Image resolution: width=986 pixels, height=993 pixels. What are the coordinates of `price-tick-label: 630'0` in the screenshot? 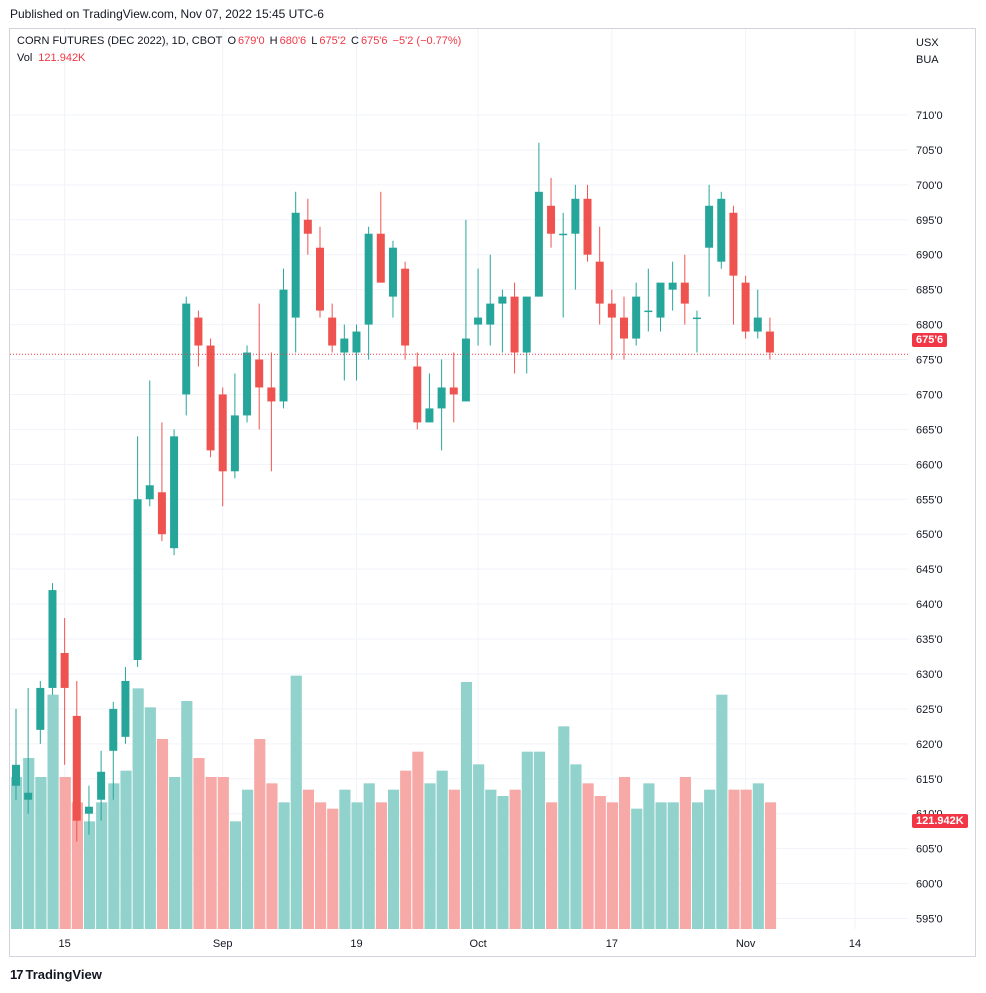 It's located at (929, 675).